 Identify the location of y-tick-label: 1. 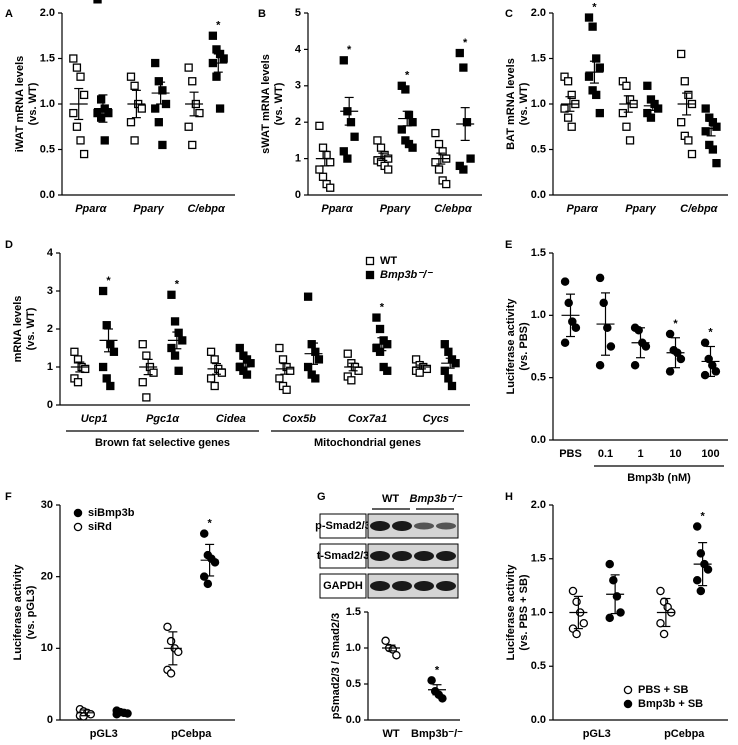
(50, 367).